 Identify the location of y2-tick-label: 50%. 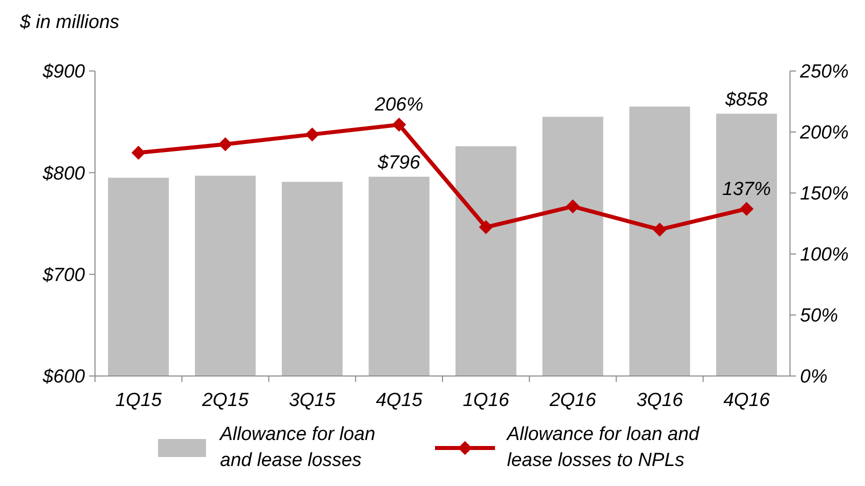
(819, 316).